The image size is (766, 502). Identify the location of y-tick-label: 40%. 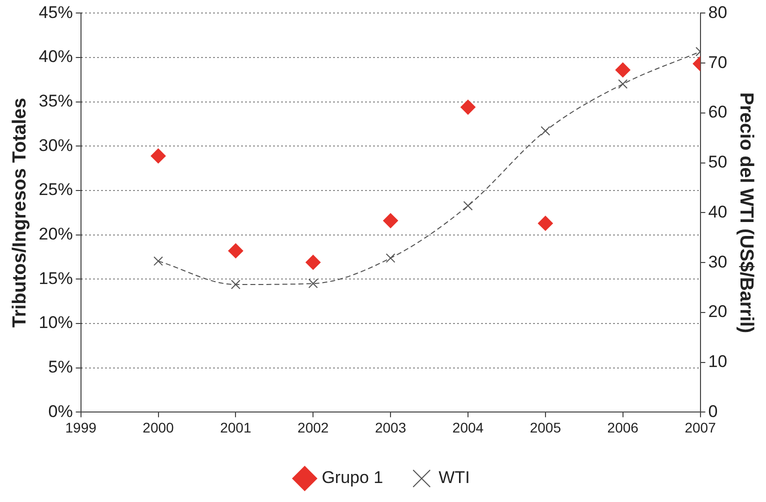
(55, 56).